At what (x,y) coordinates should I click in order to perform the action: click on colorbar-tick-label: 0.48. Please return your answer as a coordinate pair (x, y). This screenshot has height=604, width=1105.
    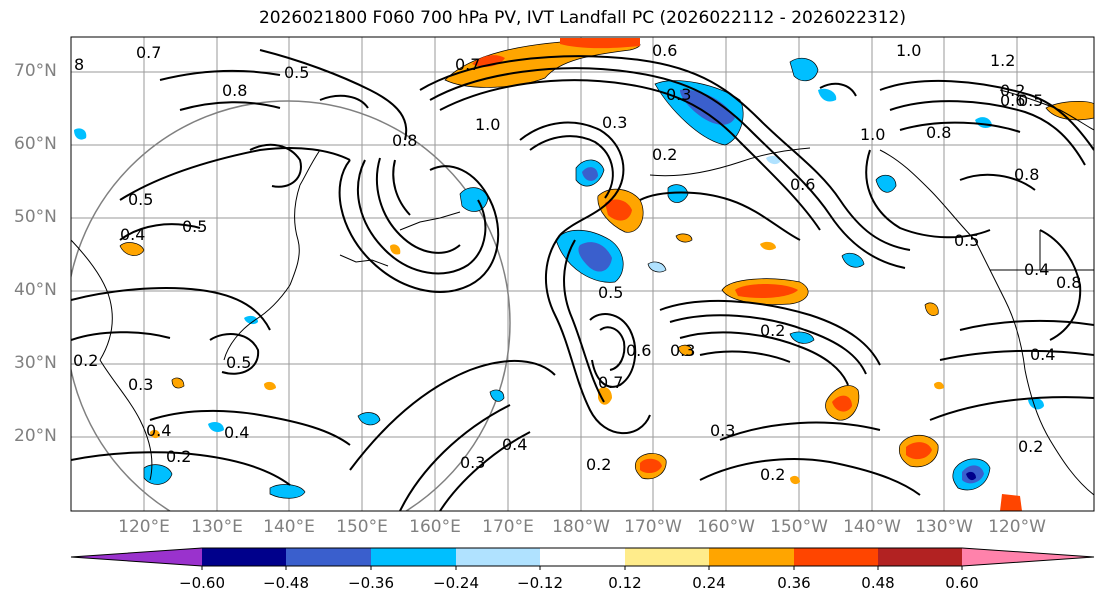
    Looking at the image, I should click on (878, 583).